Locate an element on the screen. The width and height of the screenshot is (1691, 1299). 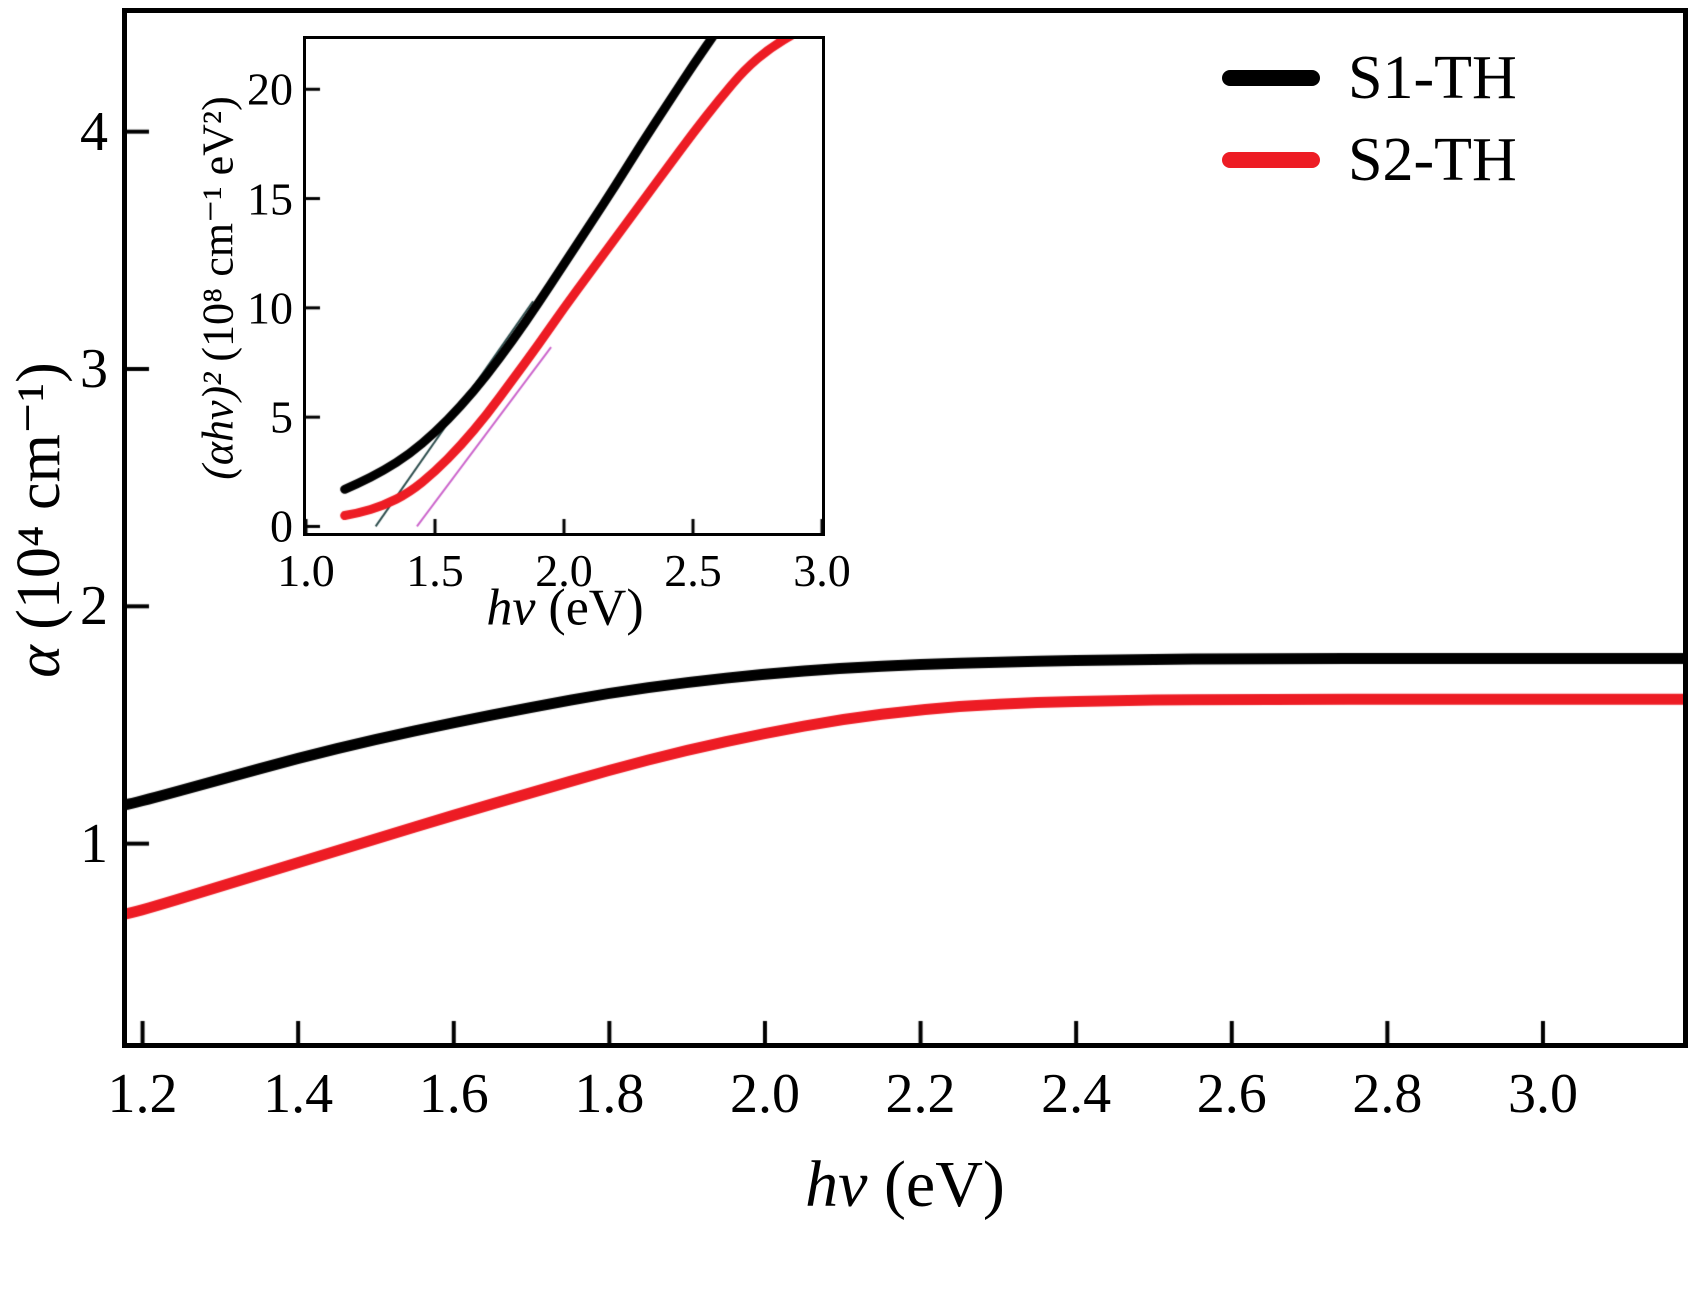
main-x-axis-units: (eV) is located at coordinates (936, 1184).